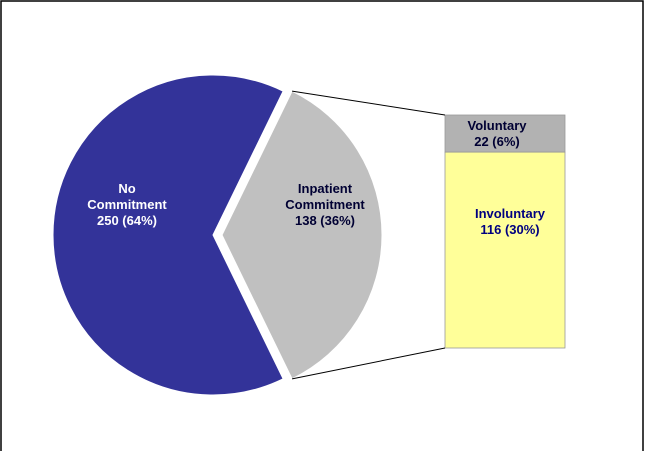  What do you see at coordinates (497, 141) in the screenshot?
I see `value-label: 22 (6%)` at bounding box center [497, 141].